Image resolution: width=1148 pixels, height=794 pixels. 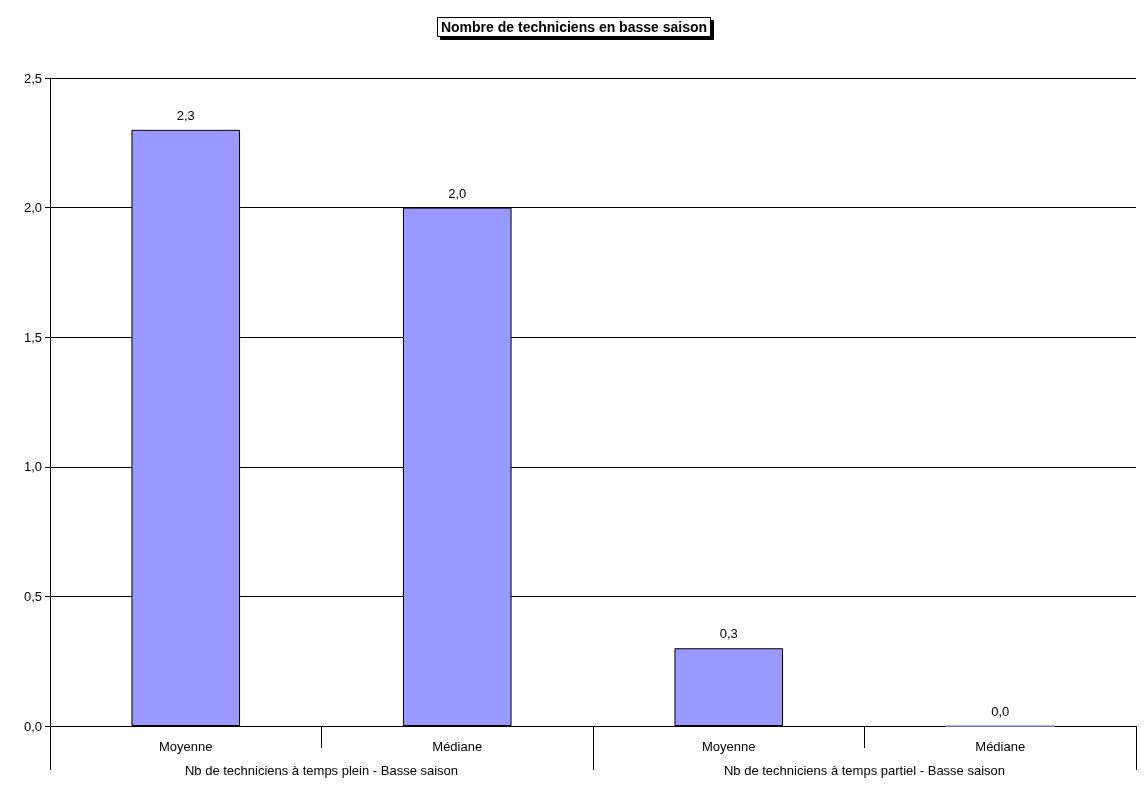 What do you see at coordinates (457, 193) in the screenshot?
I see `data-label: 2,0` at bounding box center [457, 193].